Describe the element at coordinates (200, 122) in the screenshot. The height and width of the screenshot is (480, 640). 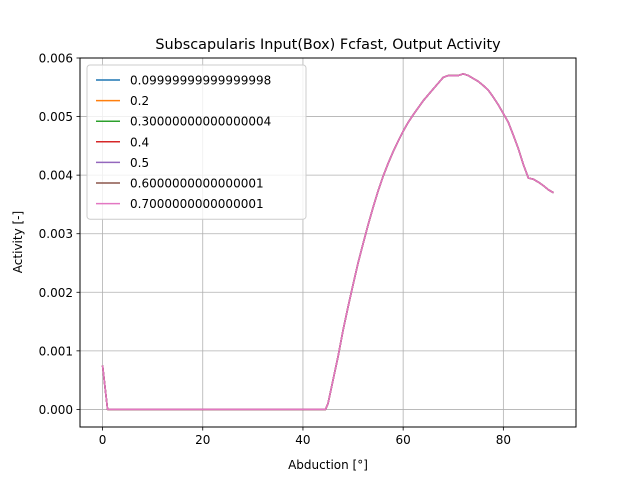
I see `legend-label: 0.30000000000000004` at that location.